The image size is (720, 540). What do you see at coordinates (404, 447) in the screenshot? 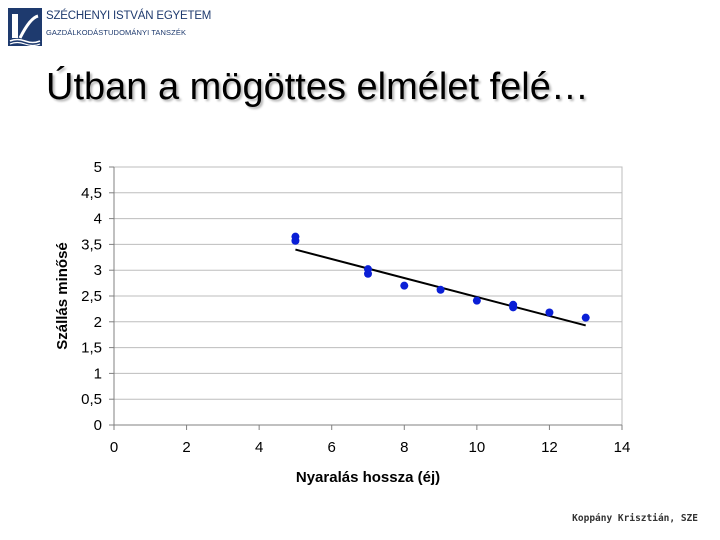
I see `x-tick-label: 8` at bounding box center [404, 447].